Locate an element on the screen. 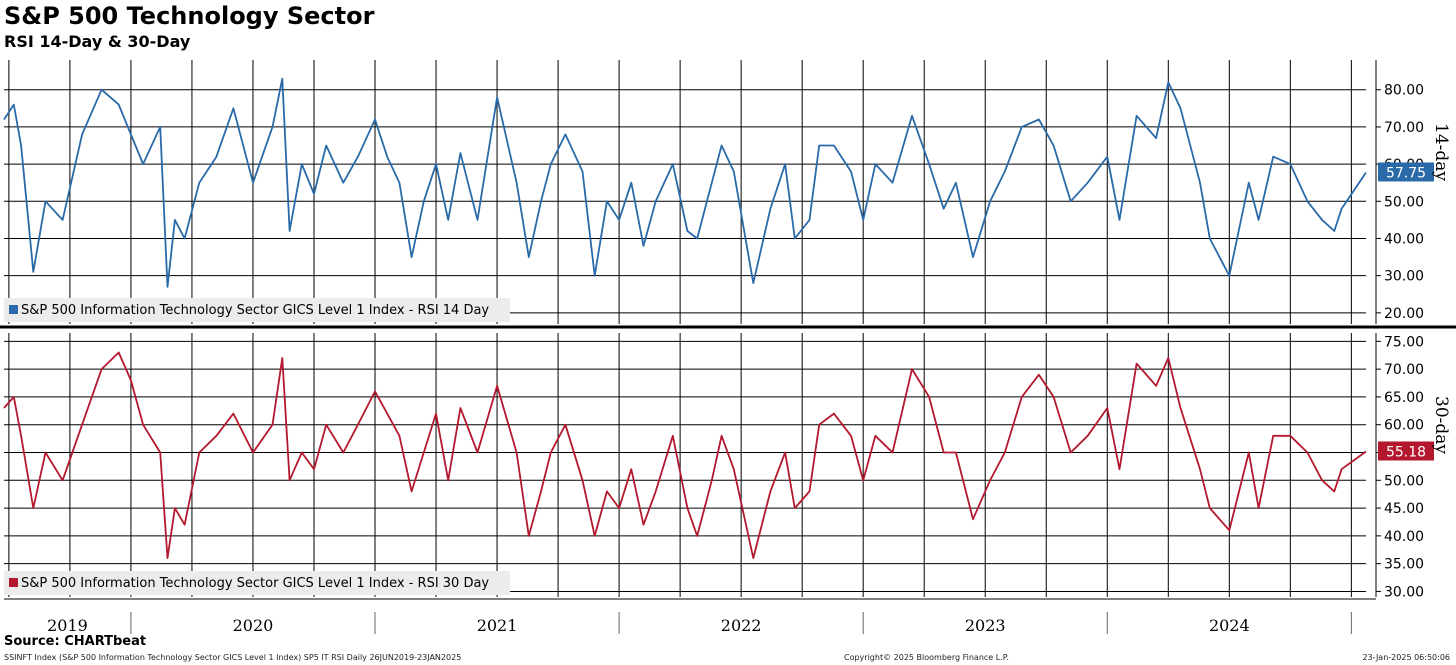 Image resolution: width=1456 pixels, height=665 pixels. x-year-label: 2024 is located at coordinates (1229, 625).